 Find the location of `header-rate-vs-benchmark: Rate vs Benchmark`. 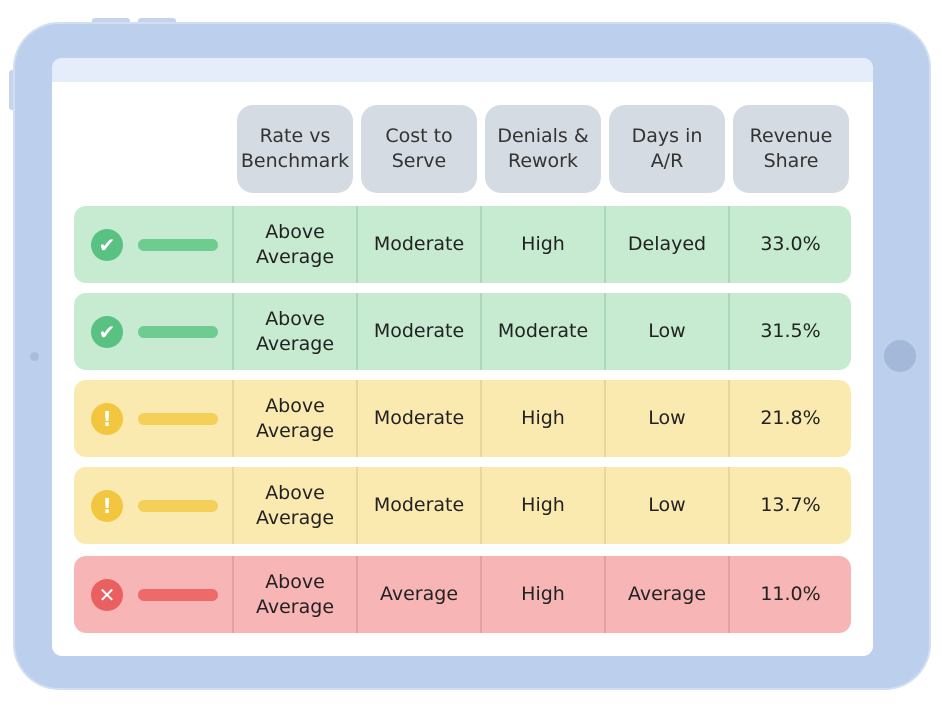

header-rate-vs-benchmark: Rate vs Benchmark is located at coordinates (295, 149).